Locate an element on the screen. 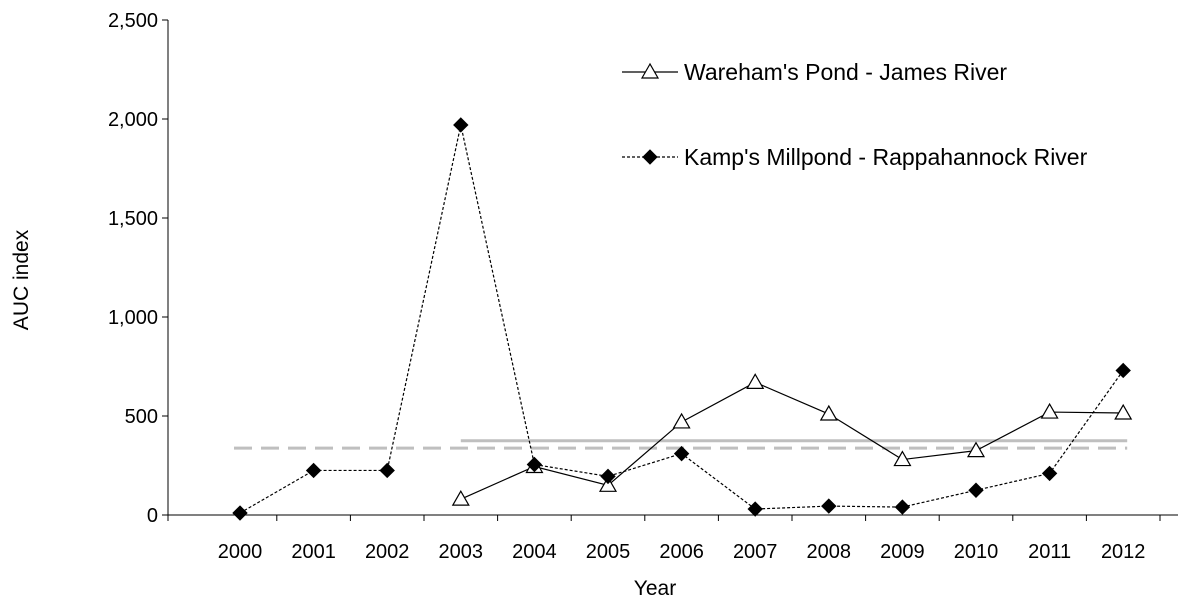 The width and height of the screenshot is (1179, 601). x-tick-label: 2012 is located at coordinates (1123, 552).